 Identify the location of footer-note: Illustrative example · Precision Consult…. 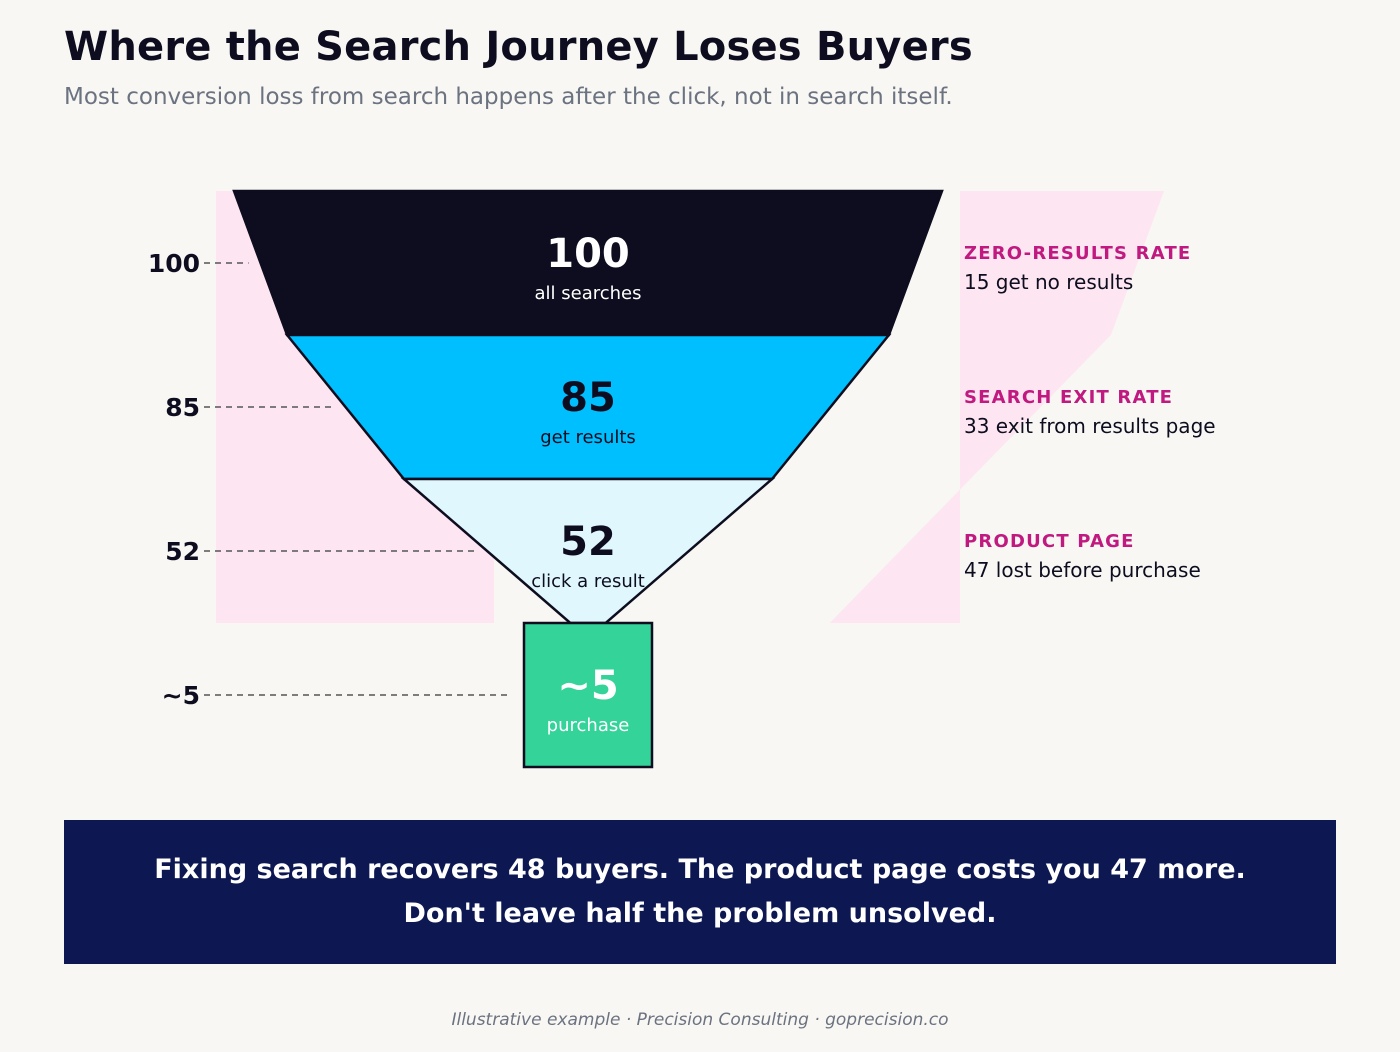
(700, 1020).